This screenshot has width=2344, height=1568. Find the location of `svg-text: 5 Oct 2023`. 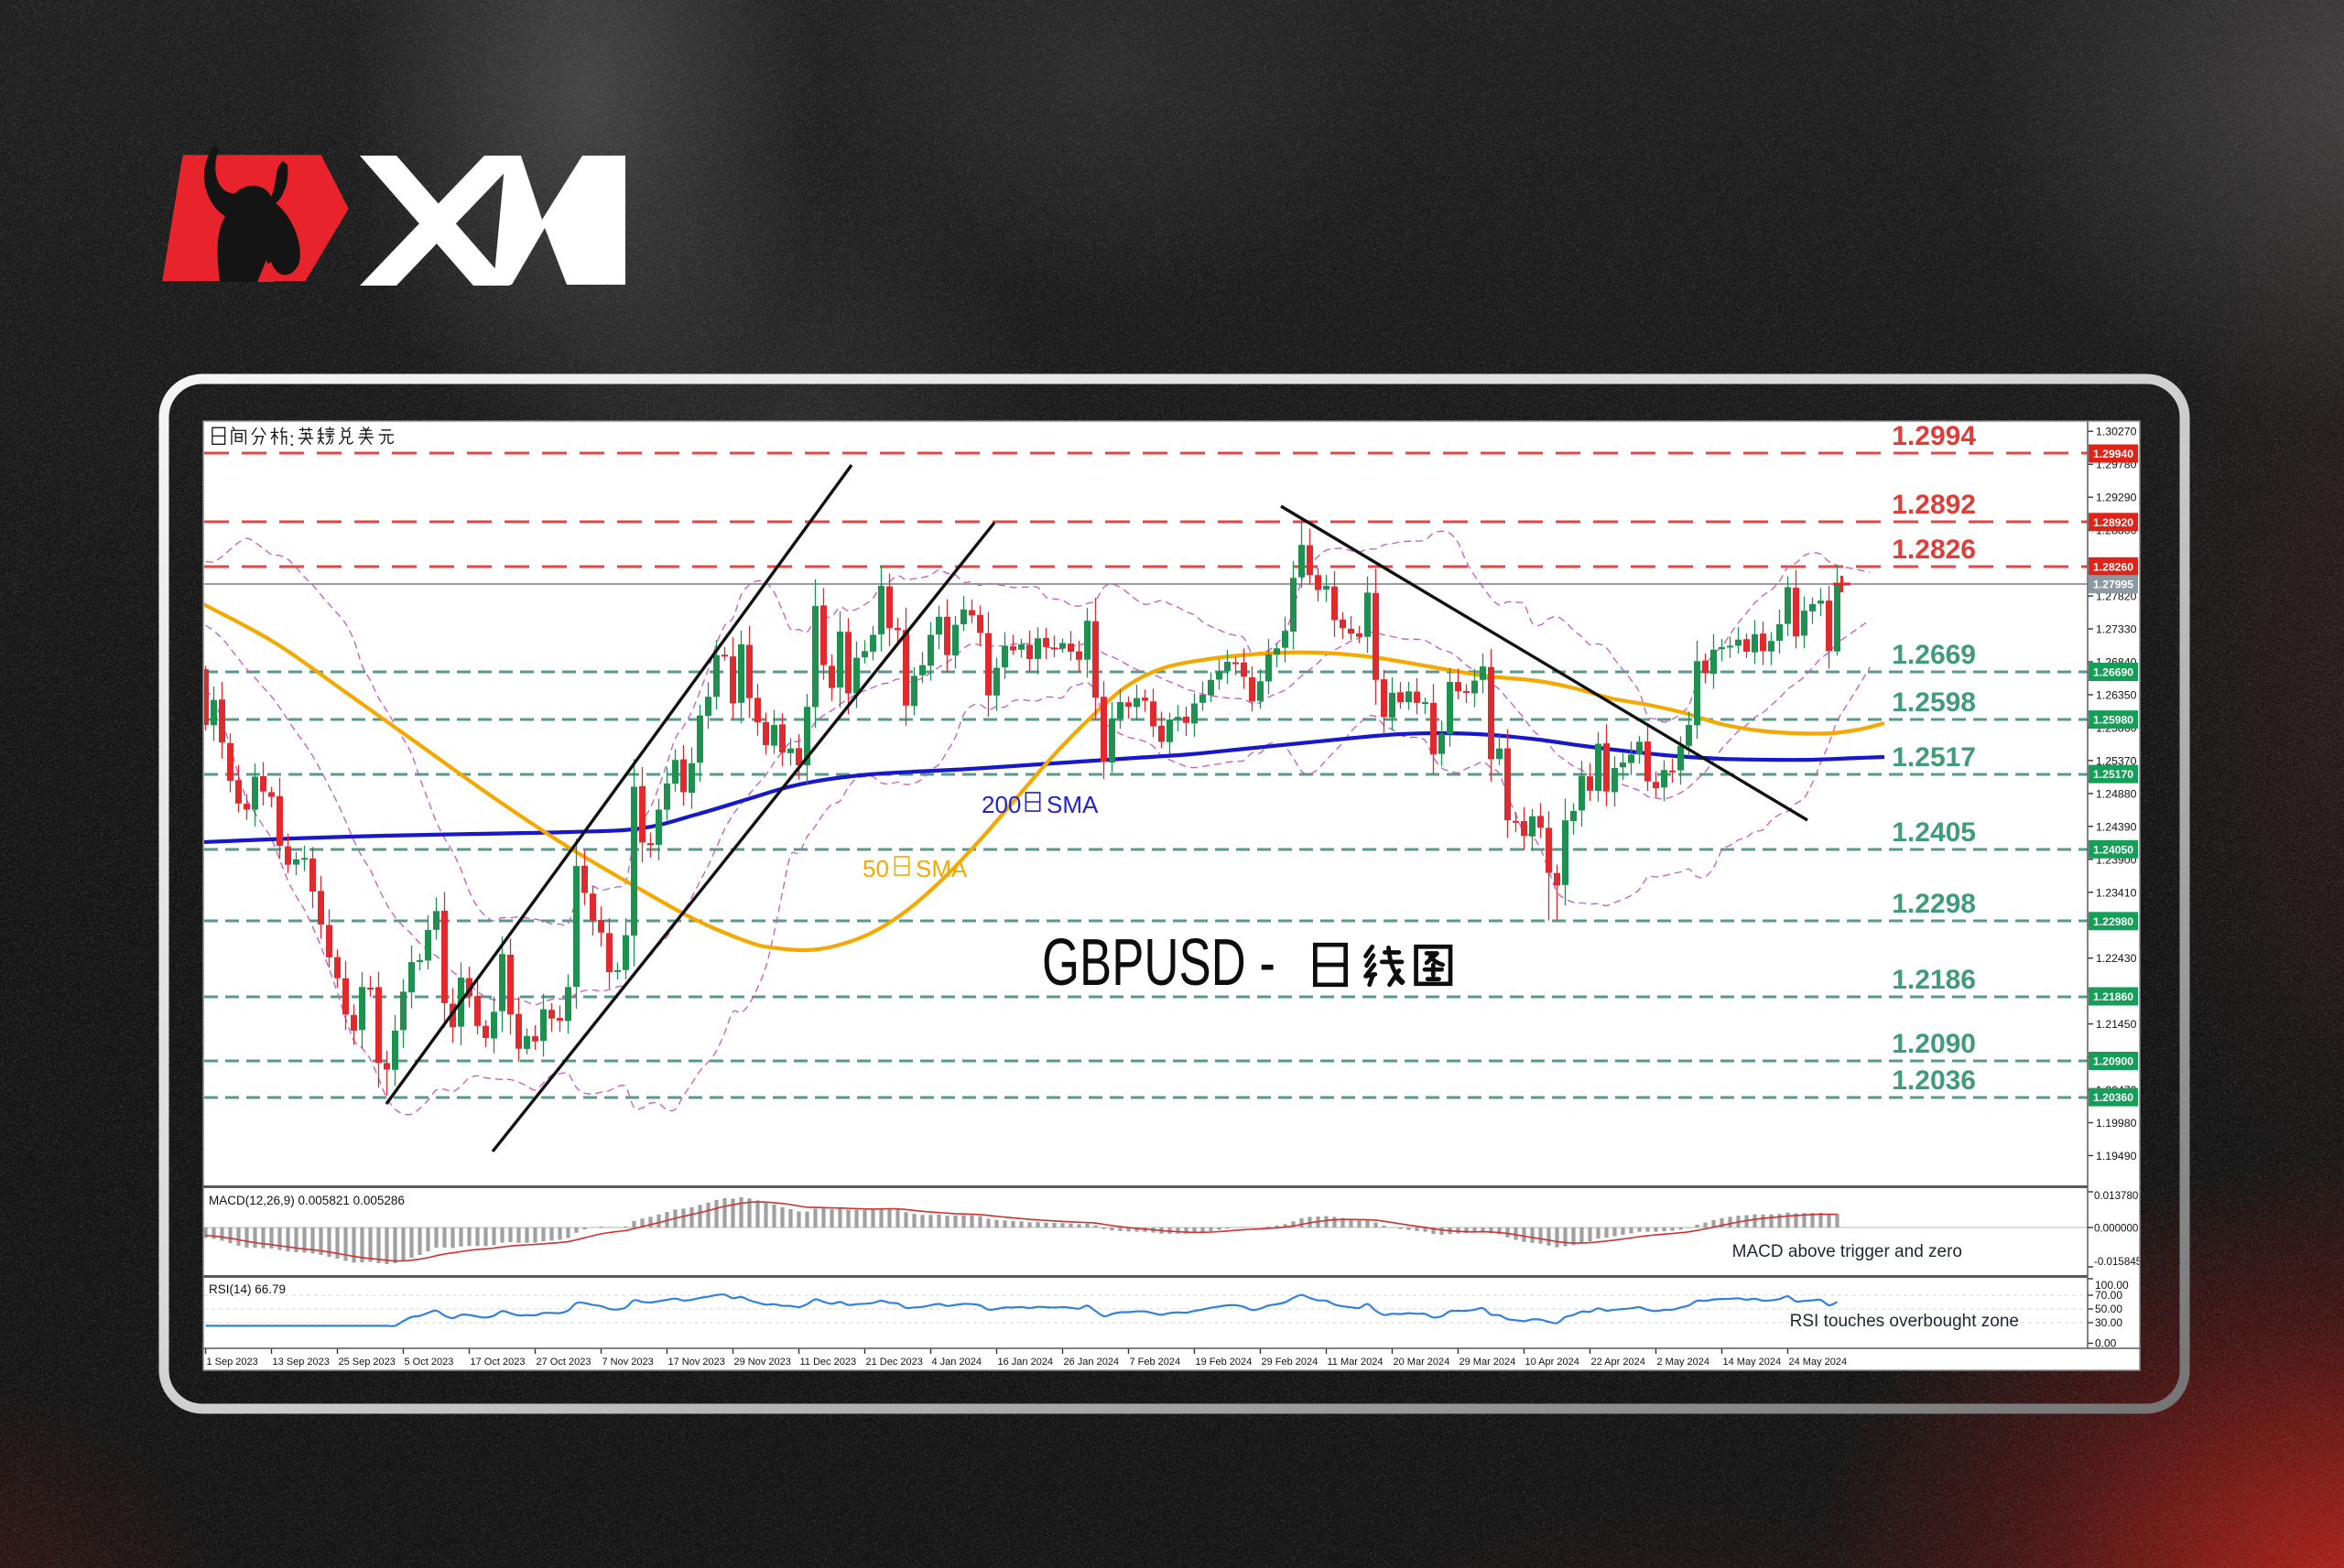

svg-text: 5 Oct 2023 is located at coordinates (430, 1362).